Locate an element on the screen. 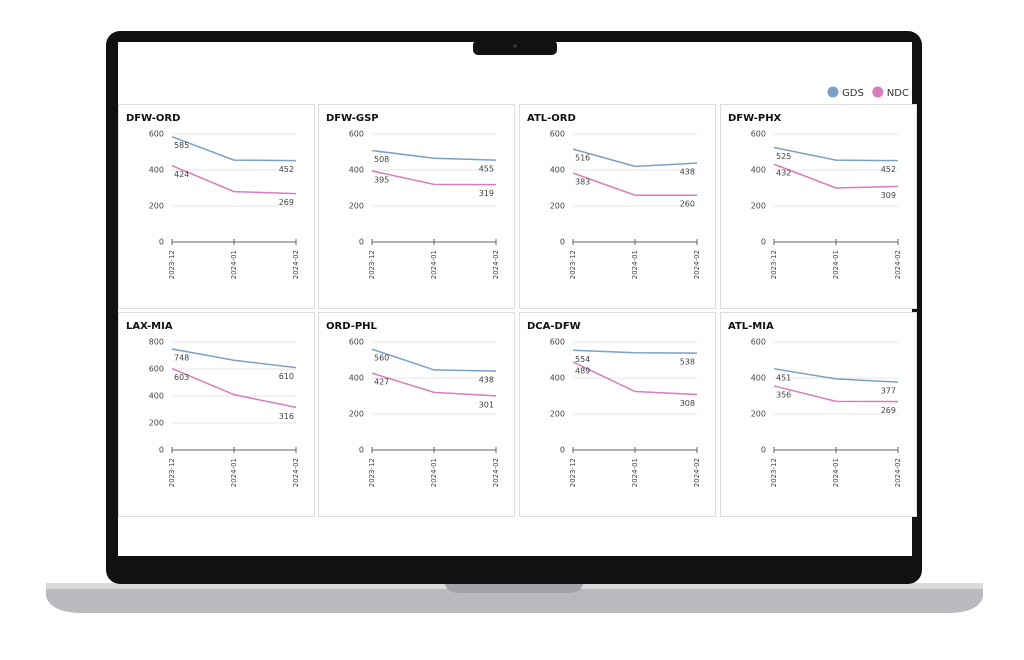 The image size is (1024, 660). legend-label: GDS is located at coordinates (853, 93).